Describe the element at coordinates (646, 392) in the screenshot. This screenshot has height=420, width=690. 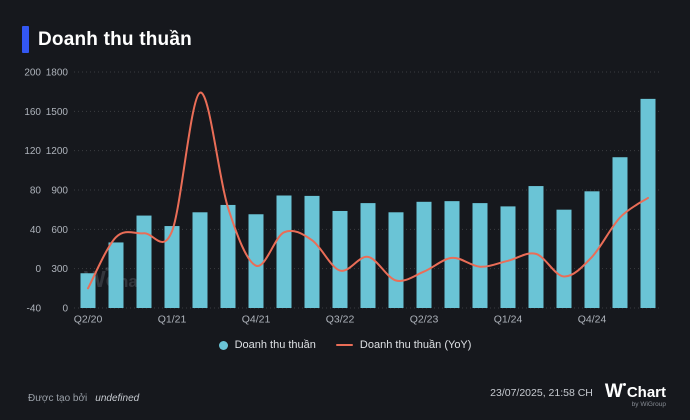
I see `logo-chart-letters: Chart` at that location.